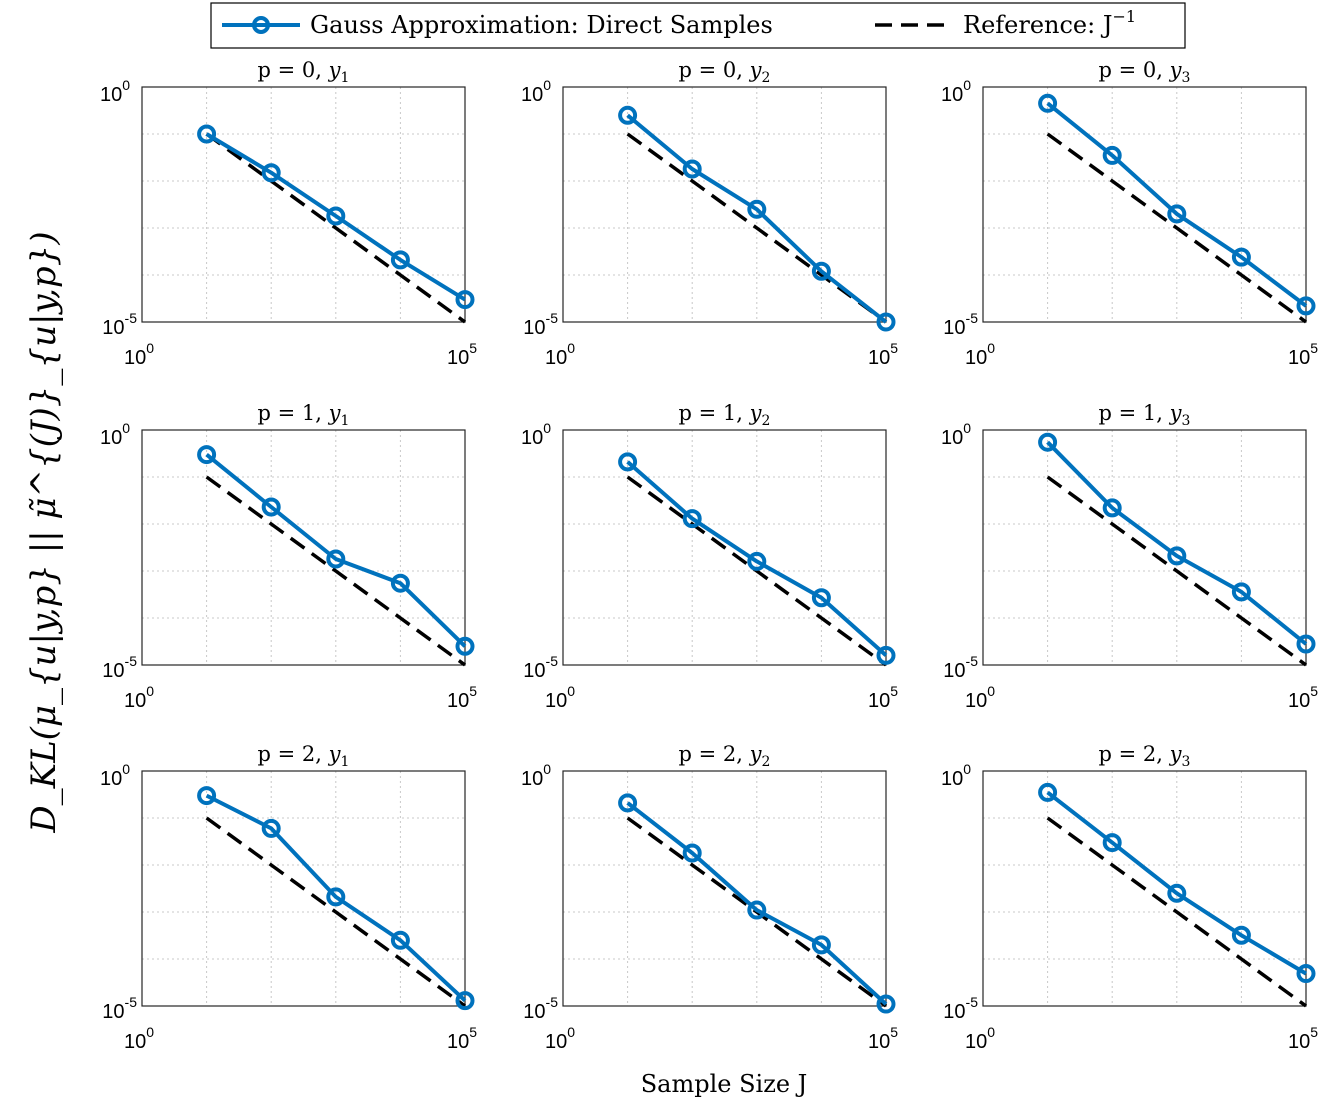 This screenshot has width=1329, height=1103. I want to click on y-axis-label: D_KL(μ_{u|y,p} || μ̃^{(J)}_{u|y,p}), so click(44, 532).